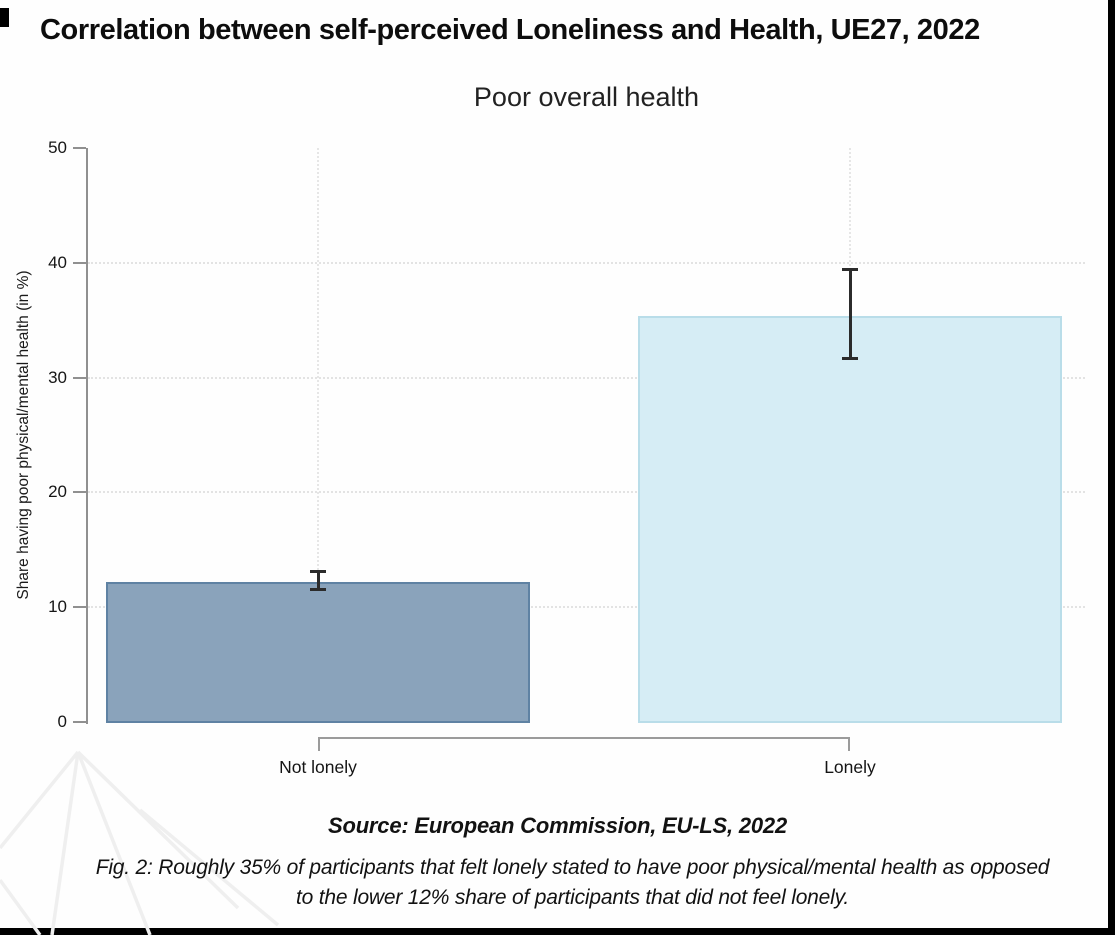 The width and height of the screenshot is (1115, 935). I want to click on page-corner-mark, so click(4, 17).